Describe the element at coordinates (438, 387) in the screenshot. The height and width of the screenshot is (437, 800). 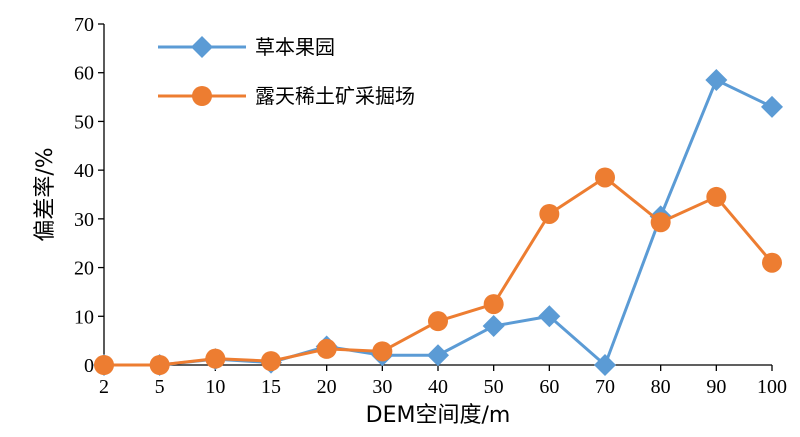
I see `x-tick-label: 40` at that location.